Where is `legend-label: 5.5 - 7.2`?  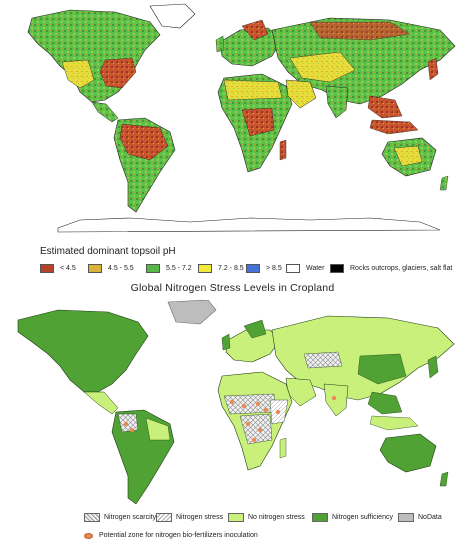 legend-label: 5.5 - 7.2 is located at coordinates (179, 268).